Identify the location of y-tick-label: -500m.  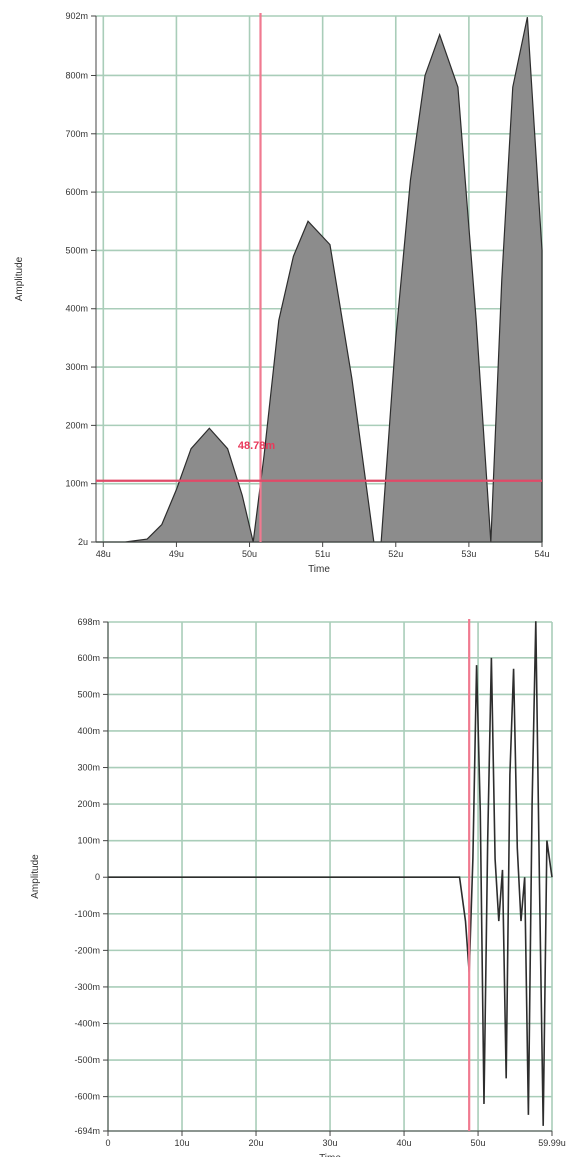
(87, 1060).